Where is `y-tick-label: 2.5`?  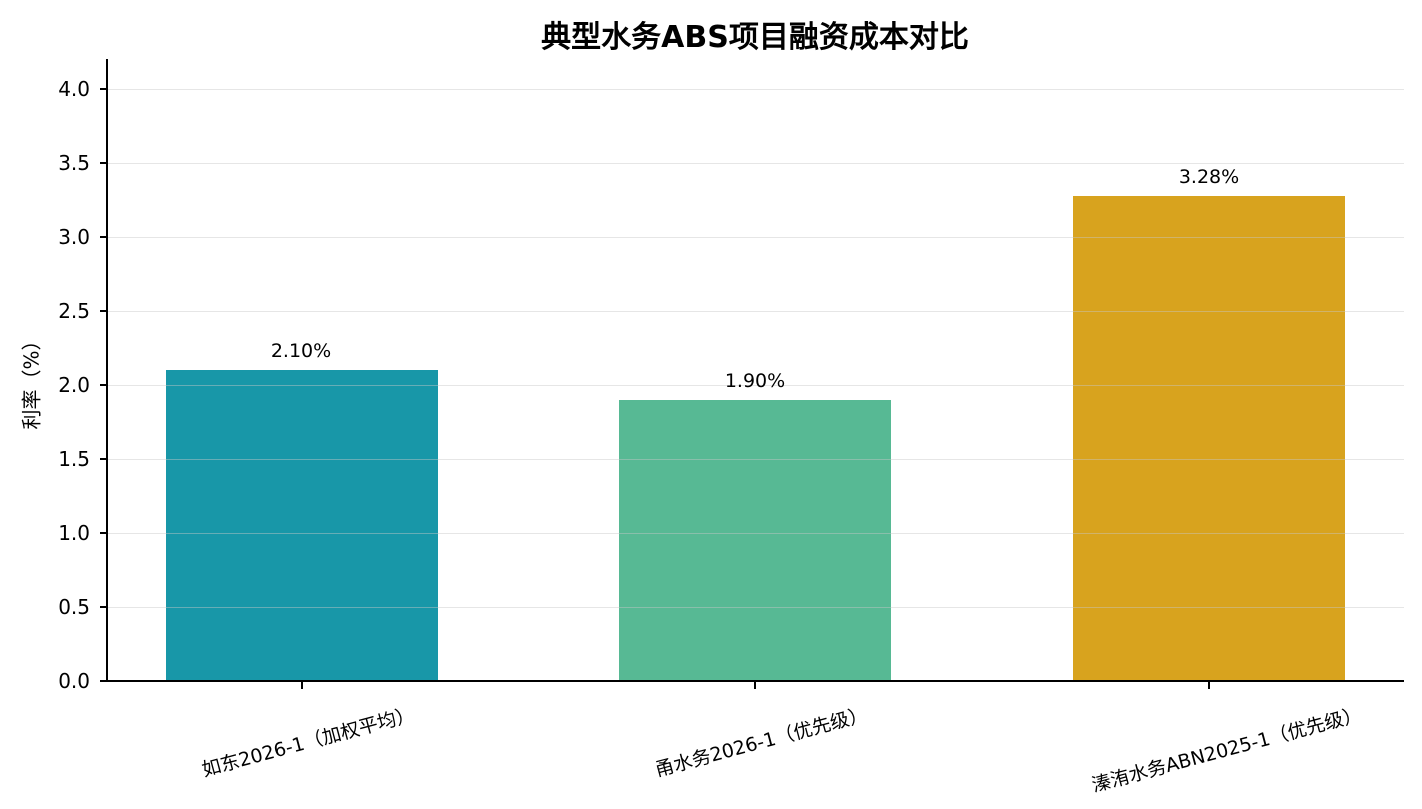 y-tick-label: 2.5 is located at coordinates (74, 311).